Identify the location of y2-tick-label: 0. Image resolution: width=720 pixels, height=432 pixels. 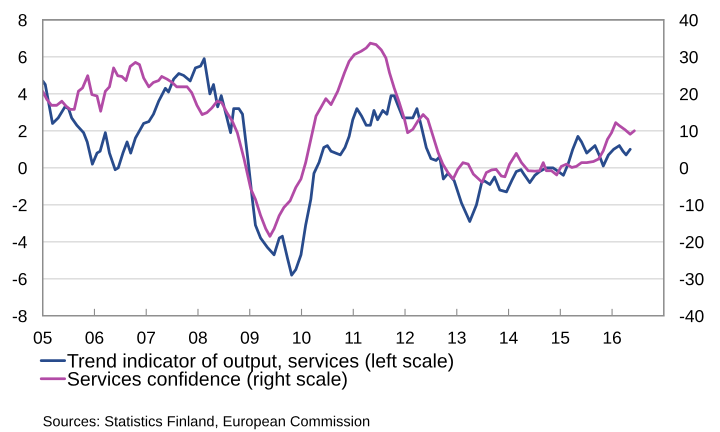
(684, 168).